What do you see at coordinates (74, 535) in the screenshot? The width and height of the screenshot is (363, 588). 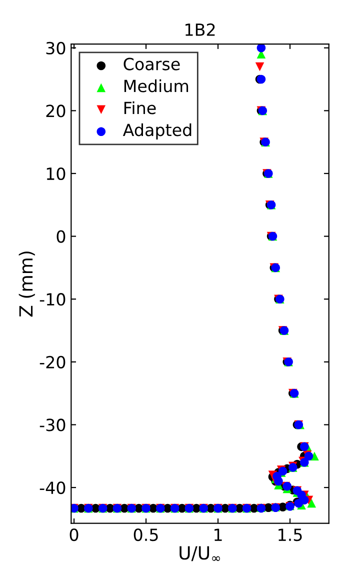 I see `x-tick-label: 0` at bounding box center [74, 535].